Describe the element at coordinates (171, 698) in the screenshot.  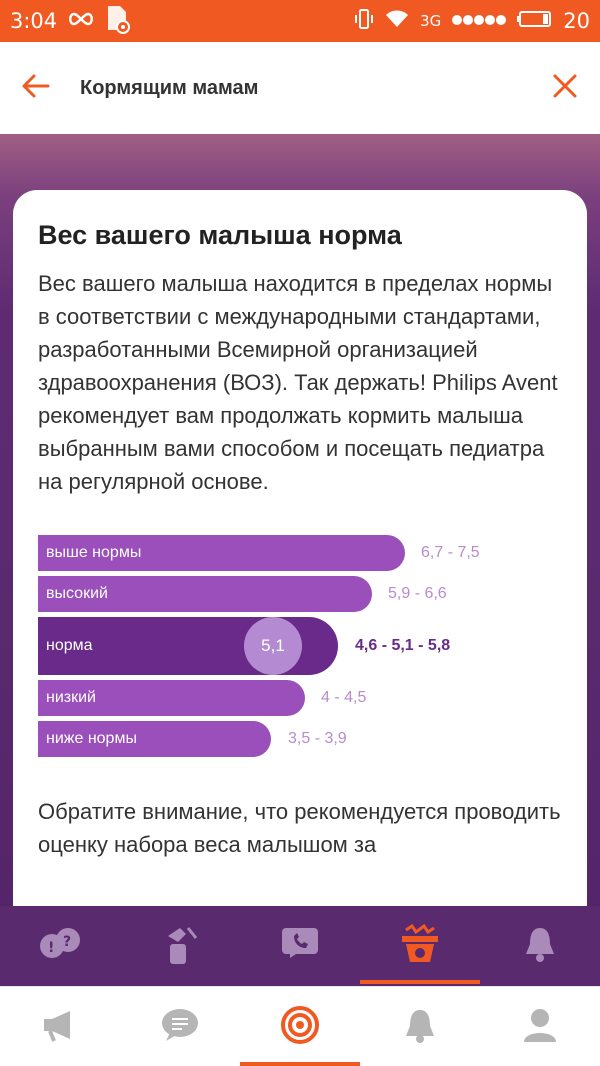
I see `scale-bar: низкий` at that location.